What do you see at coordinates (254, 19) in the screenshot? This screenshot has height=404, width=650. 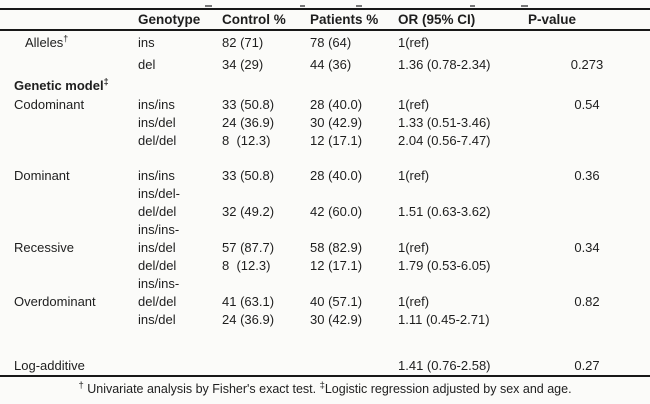 I see `column-header-control: Control %` at bounding box center [254, 19].